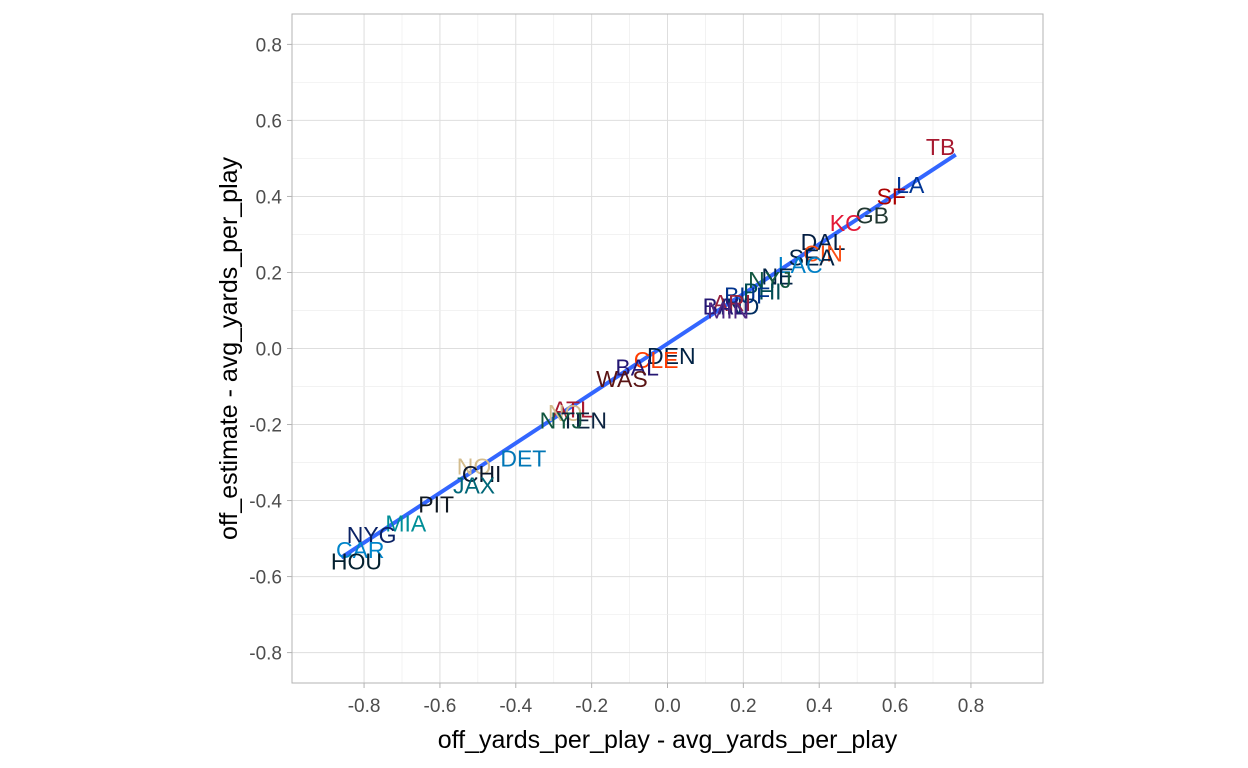 The width and height of the screenshot is (1248, 768). Describe the element at coordinates (436, 504) in the screenshot. I see `team-label-pit: PIT` at that location.